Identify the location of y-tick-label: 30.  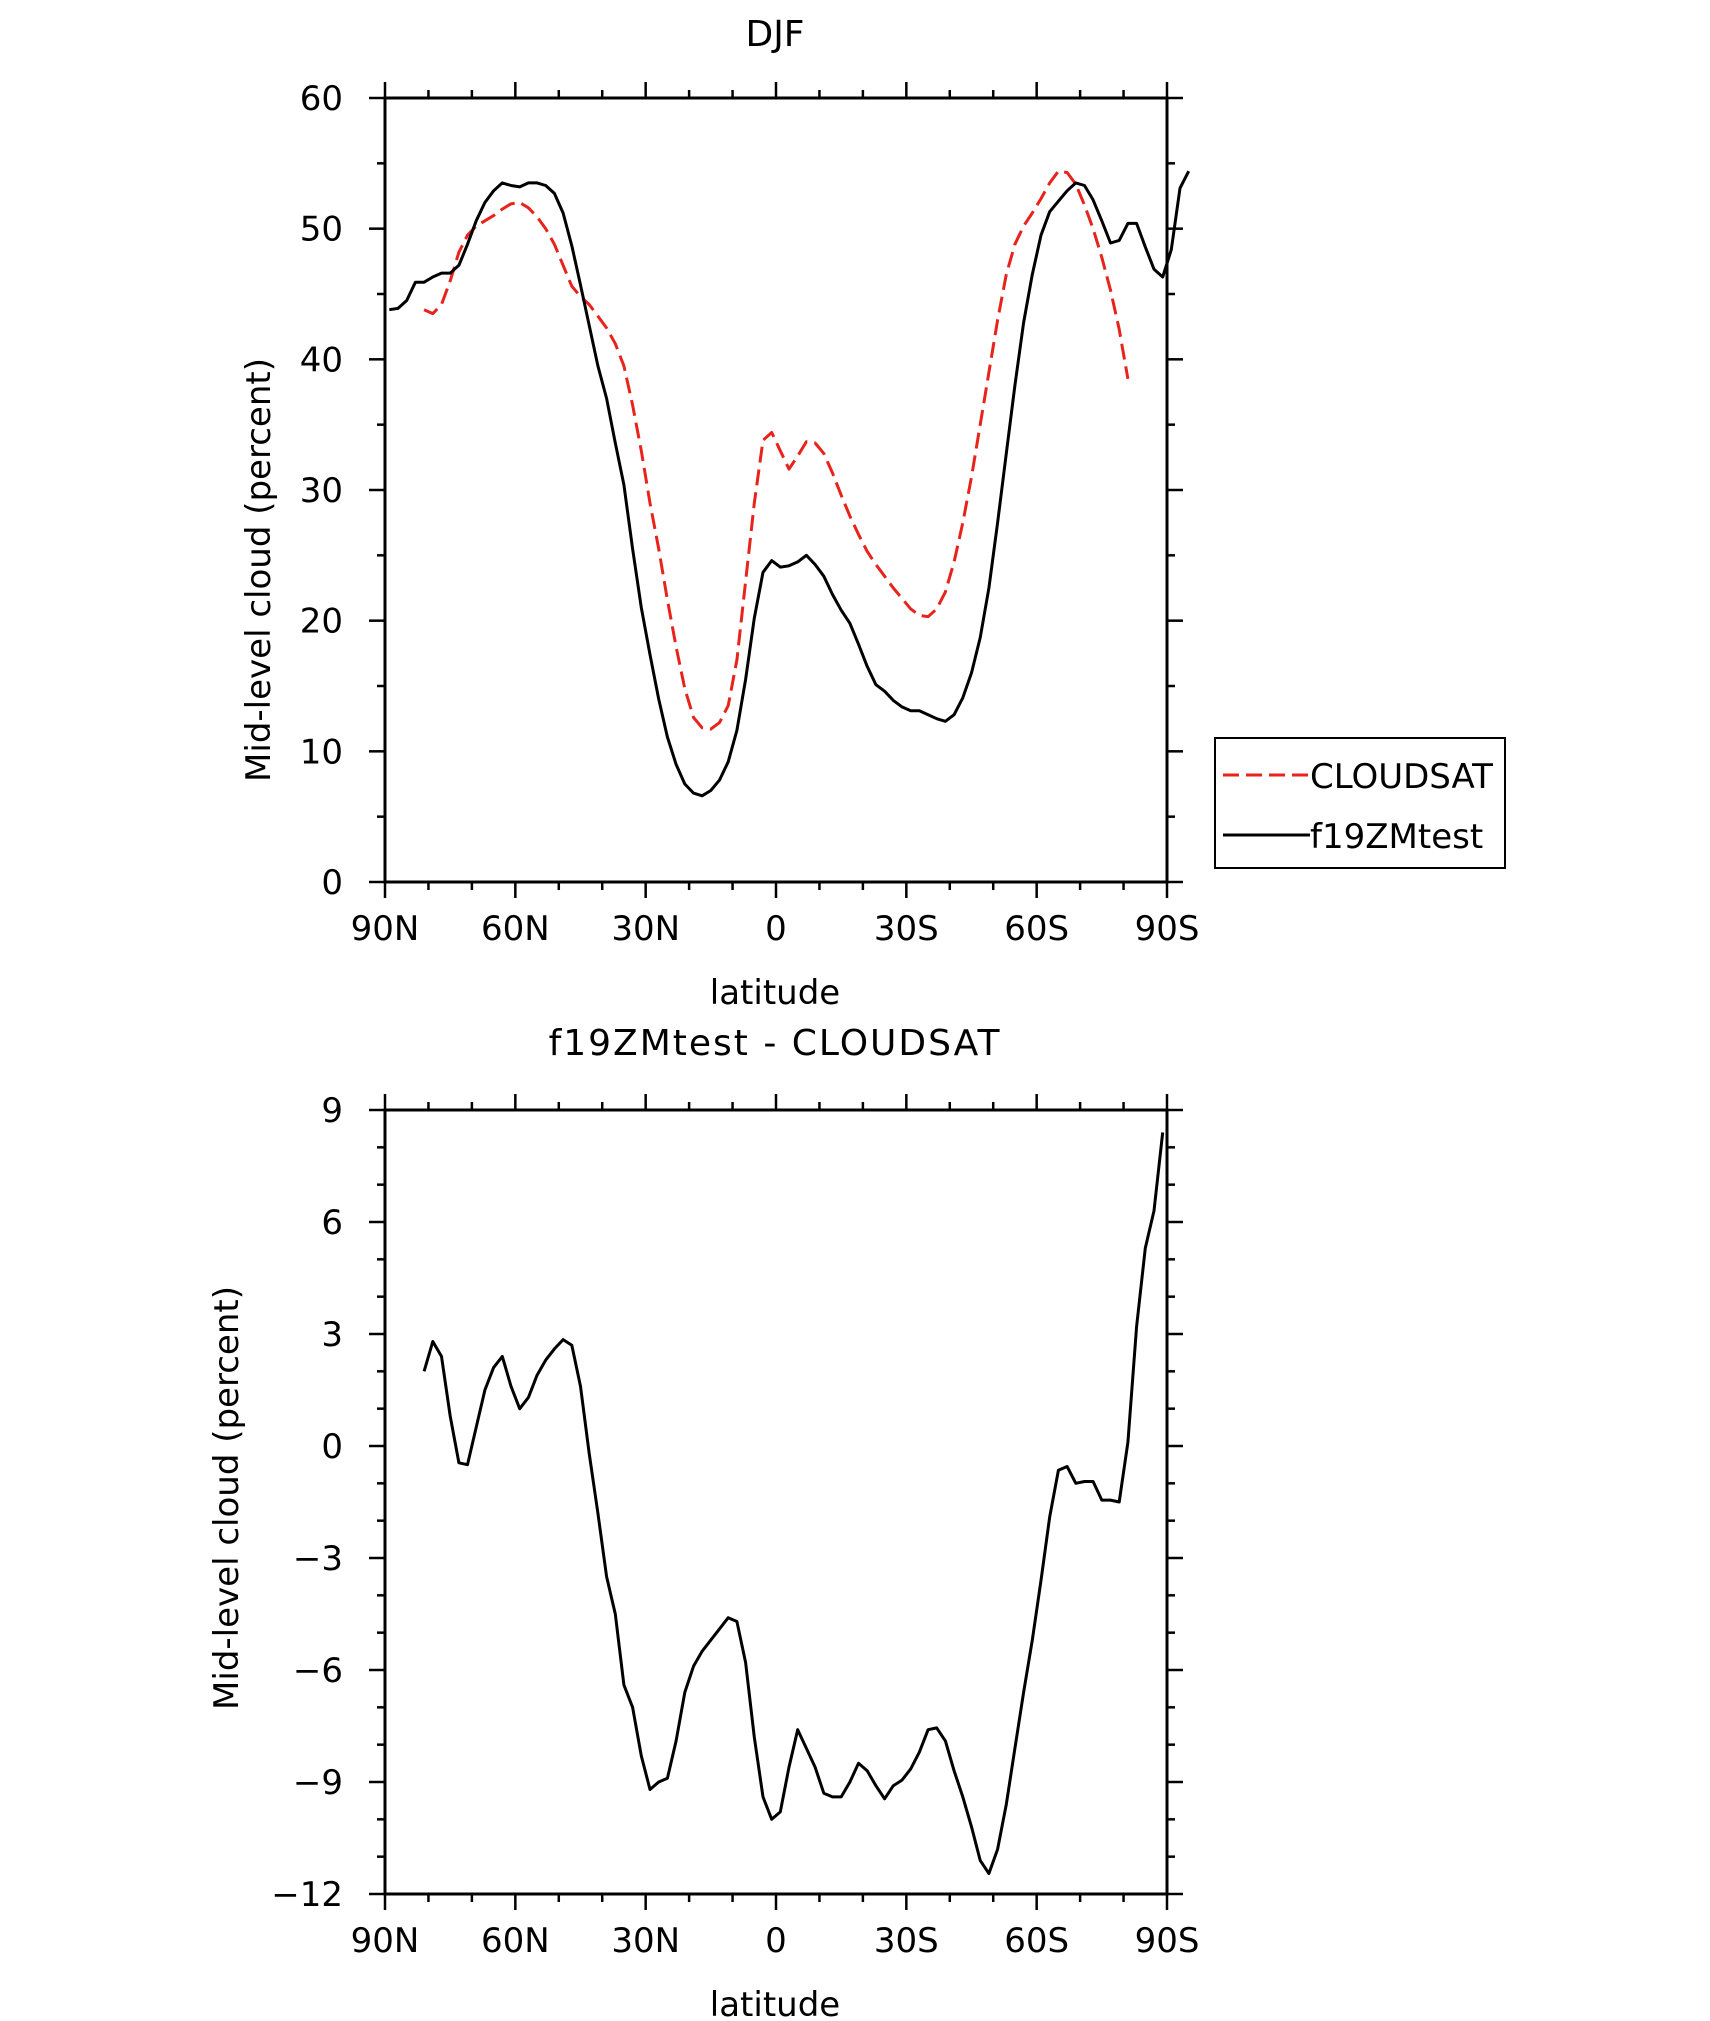
(321, 491).